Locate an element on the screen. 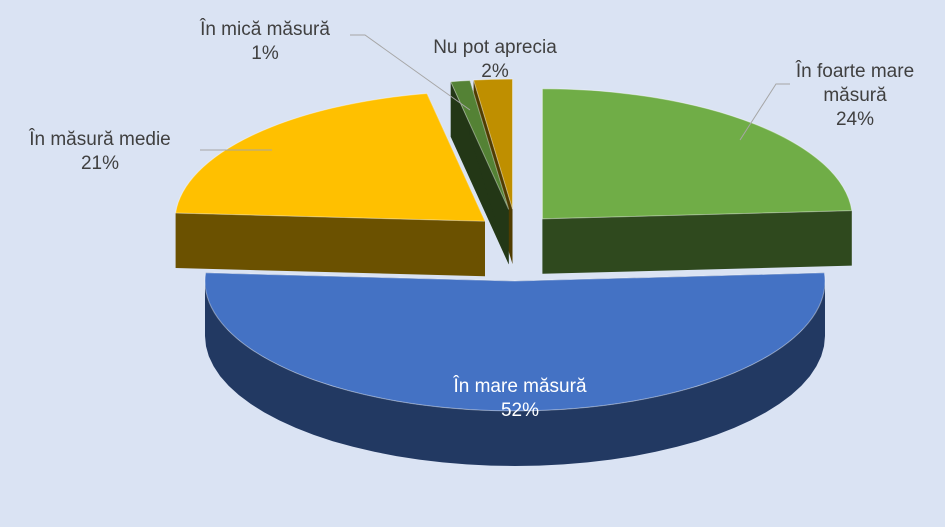 The height and width of the screenshot is (527, 945). slice-label: În foarte mare măsură 24% is located at coordinates (855, 96).